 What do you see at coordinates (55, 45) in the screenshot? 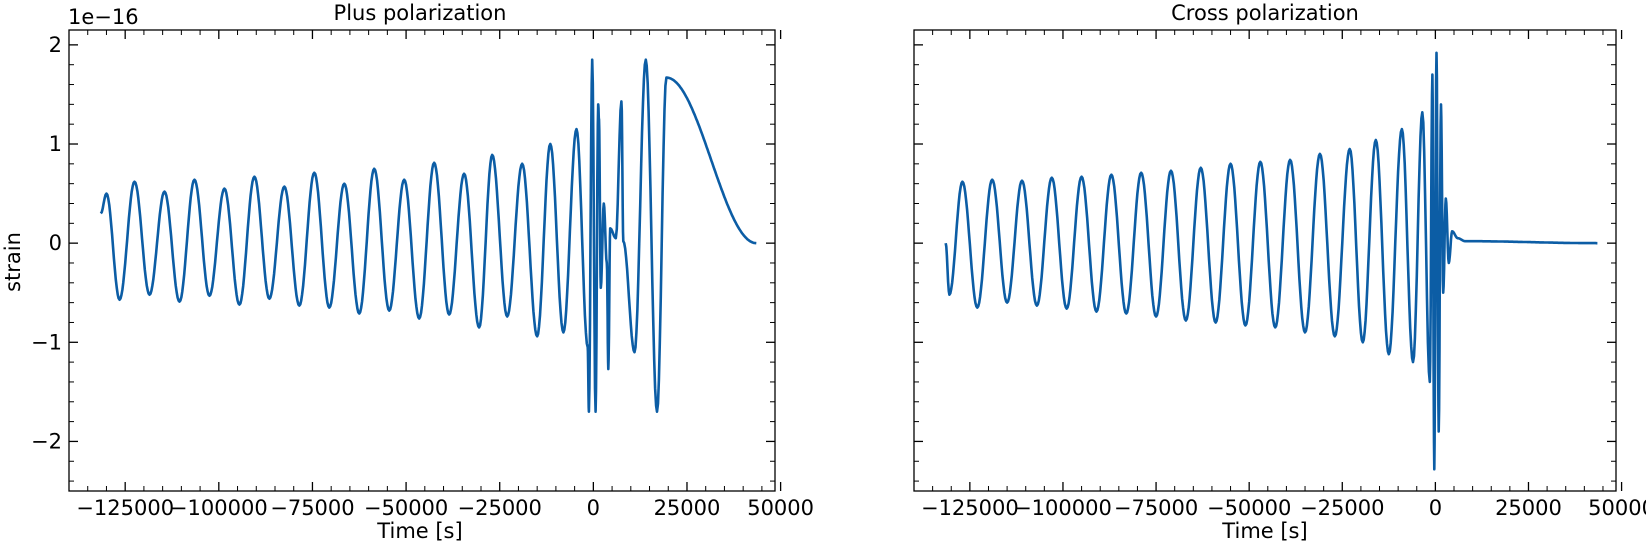
I see `y-tick-label: 2` at bounding box center [55, 45].